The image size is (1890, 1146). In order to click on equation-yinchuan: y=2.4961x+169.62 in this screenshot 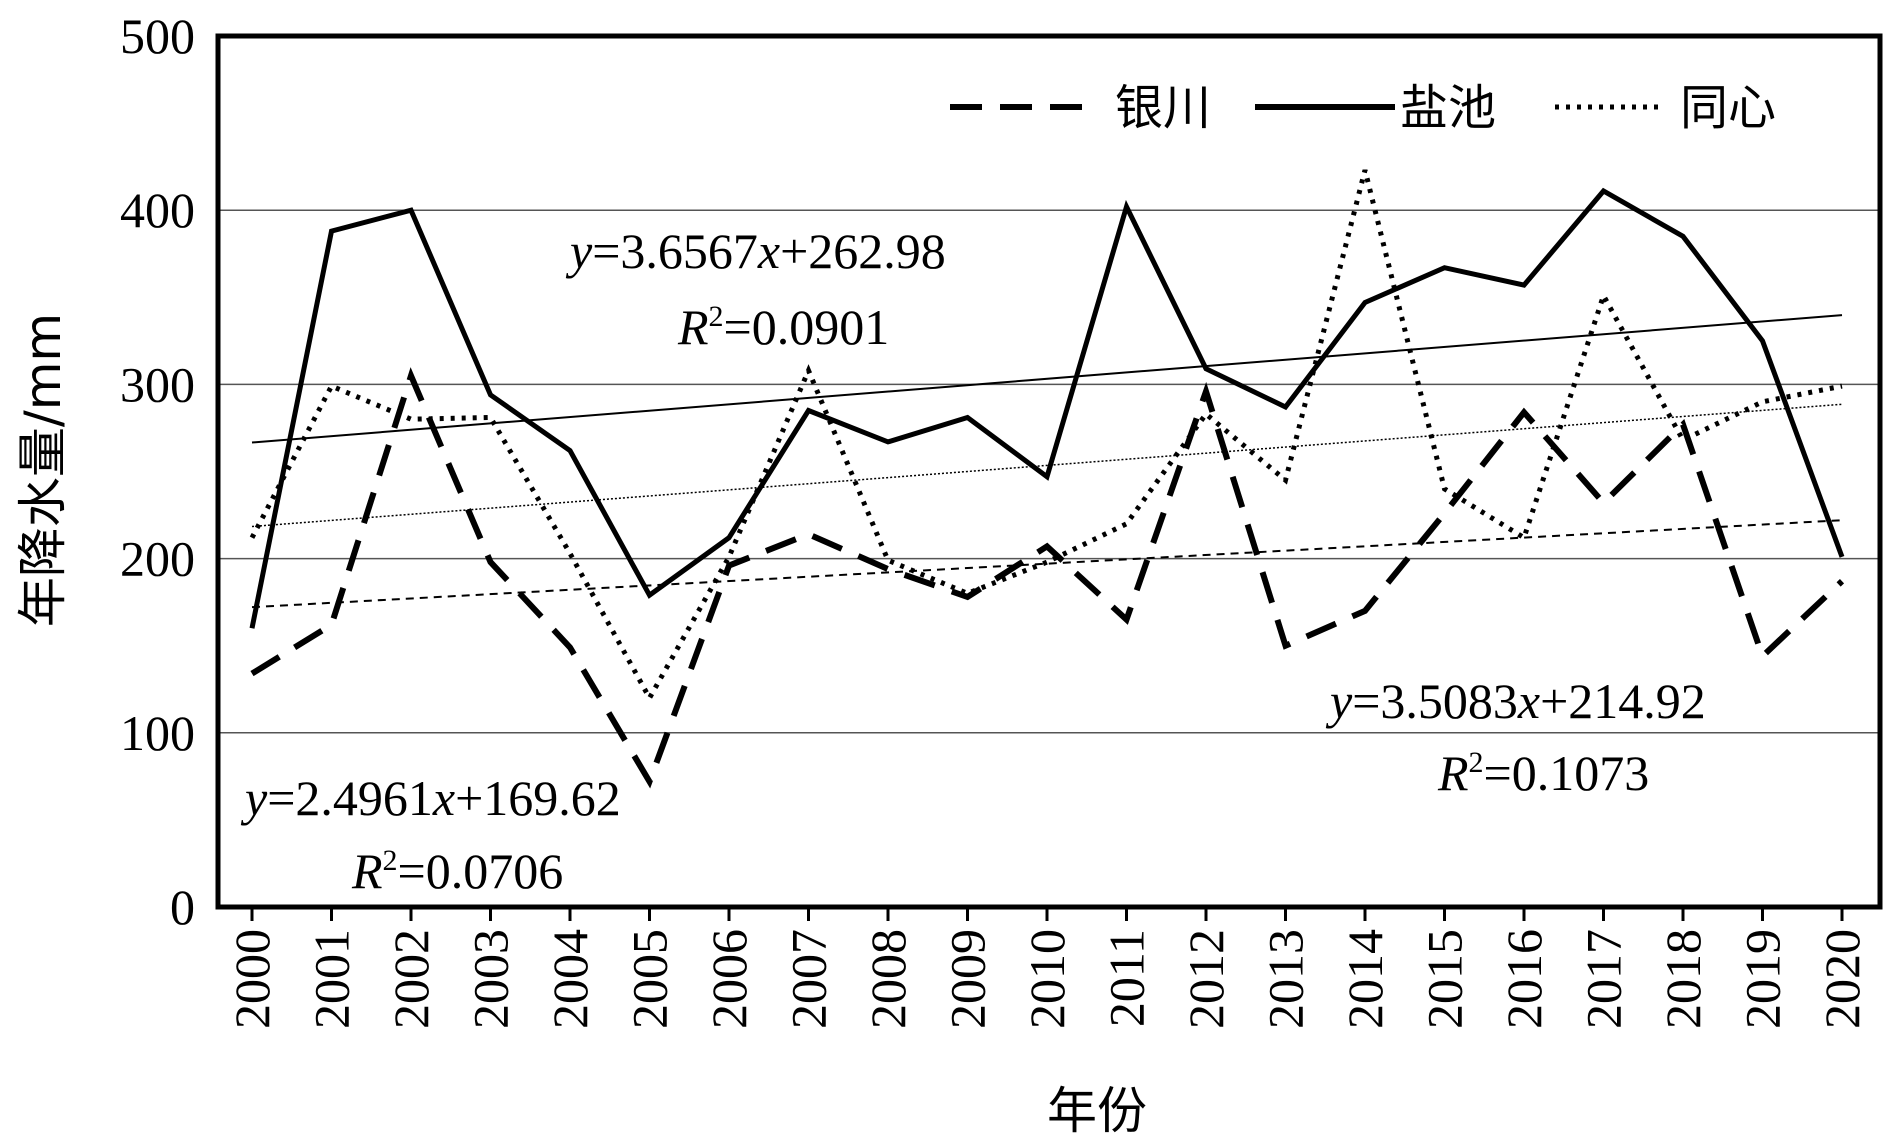, I will do `click(430, 798)`.